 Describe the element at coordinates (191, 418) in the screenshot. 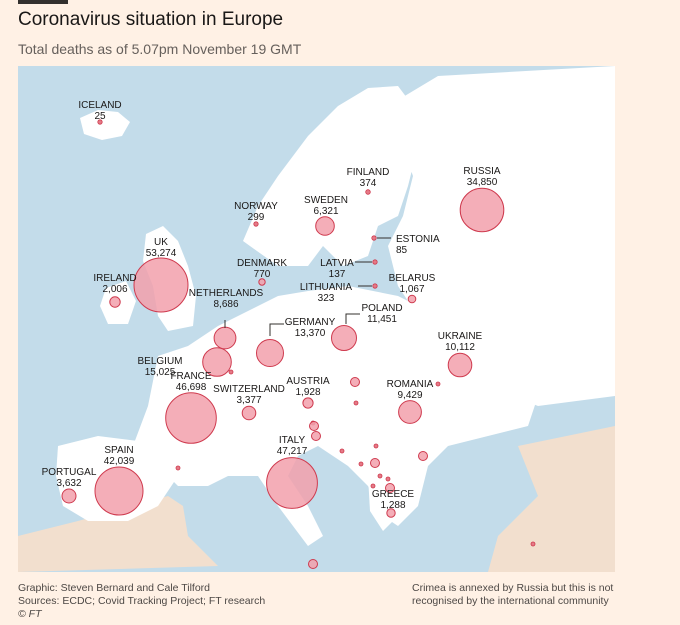

I see `bubble-france` at that location.